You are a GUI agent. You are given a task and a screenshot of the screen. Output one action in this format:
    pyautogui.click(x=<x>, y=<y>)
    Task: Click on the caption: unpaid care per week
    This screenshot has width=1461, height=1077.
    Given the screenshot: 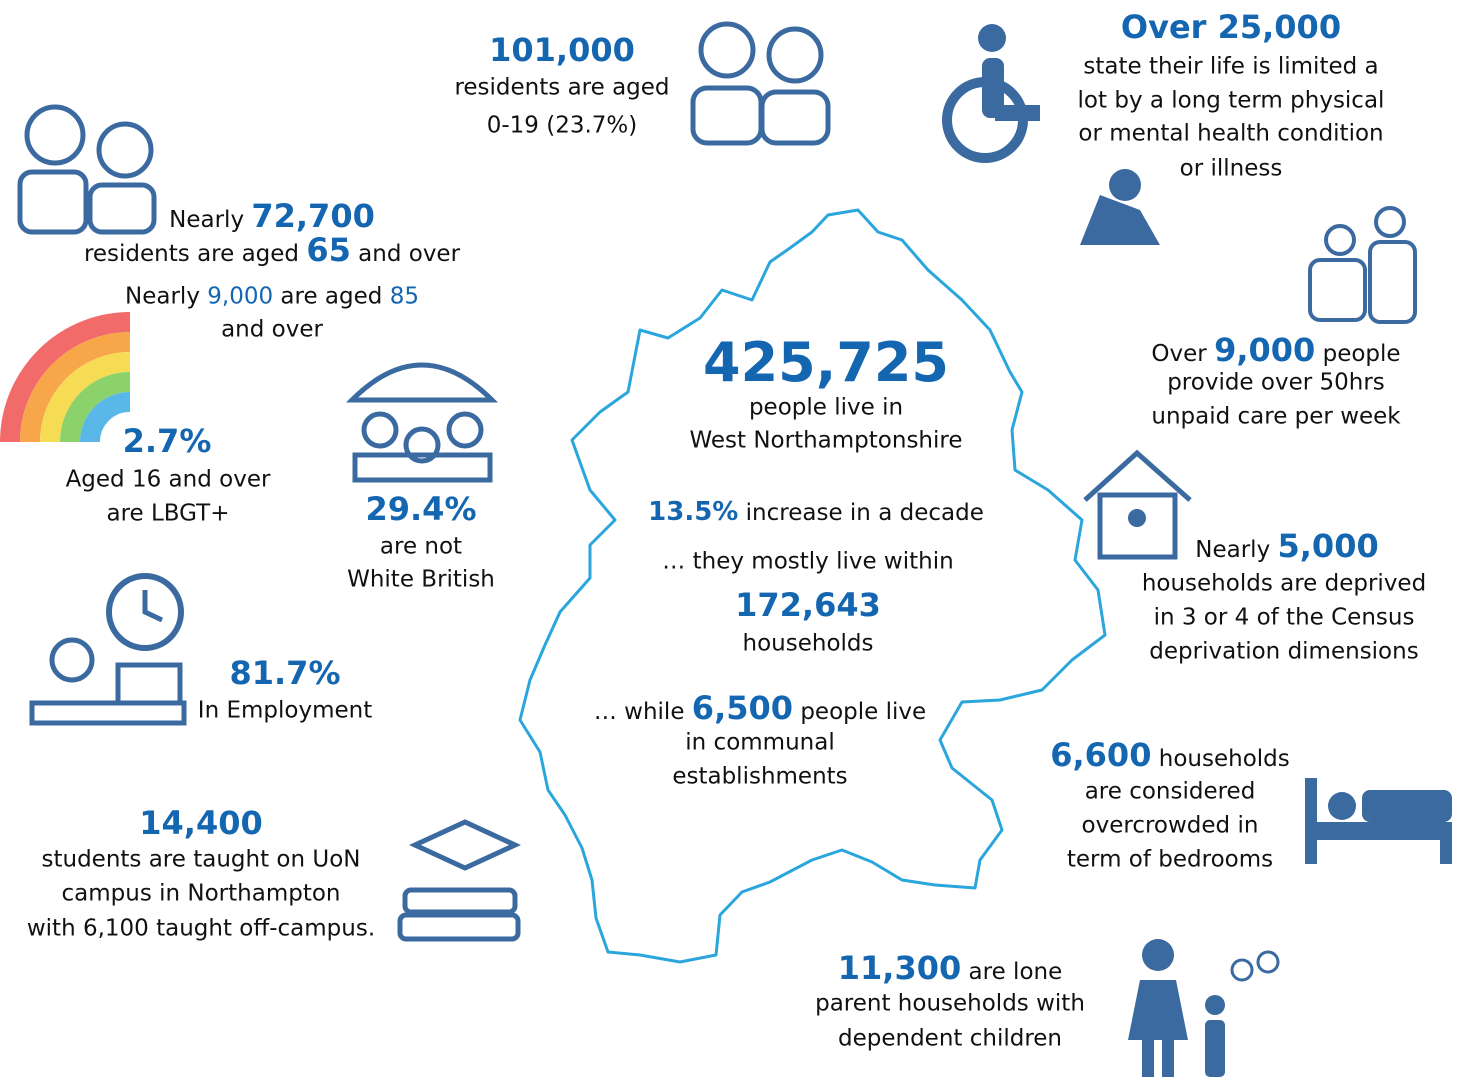 What is the action you would take?
    pyautogui.click(x=1276, y=416)
    